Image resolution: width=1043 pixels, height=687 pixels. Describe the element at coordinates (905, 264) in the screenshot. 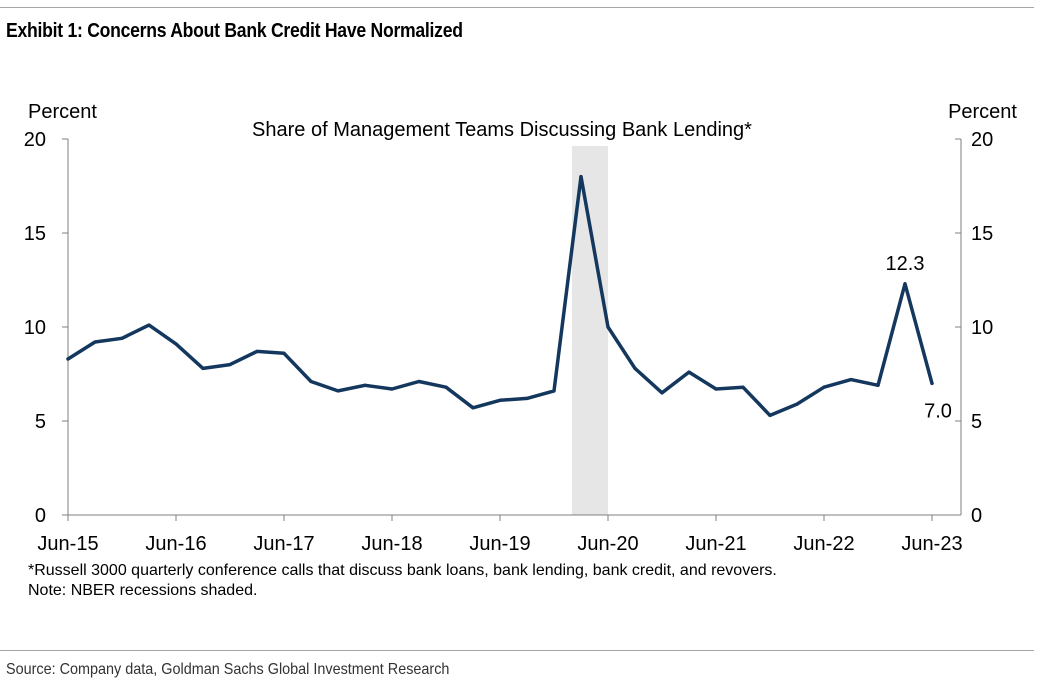

I see `data-label: 12.3` at that location.